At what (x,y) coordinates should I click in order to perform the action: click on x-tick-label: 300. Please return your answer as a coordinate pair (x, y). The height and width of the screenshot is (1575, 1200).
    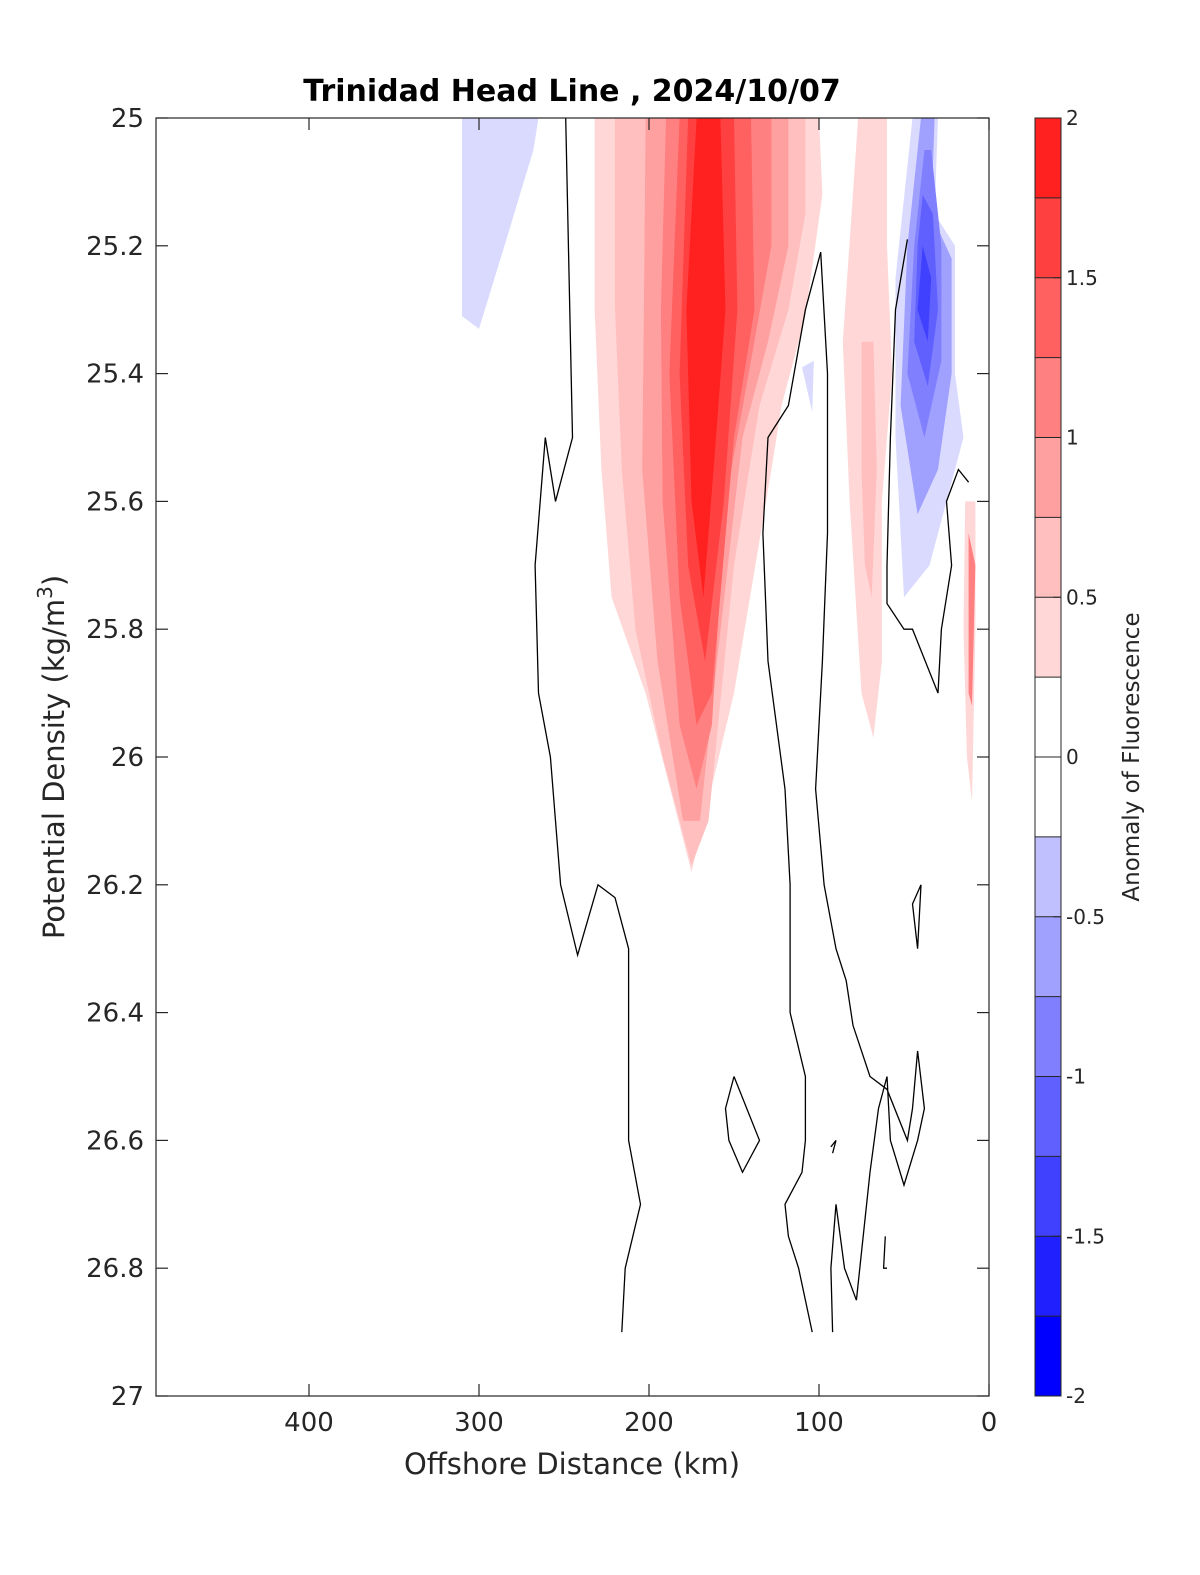
    Looking at the image, I should click on (479, 1423).